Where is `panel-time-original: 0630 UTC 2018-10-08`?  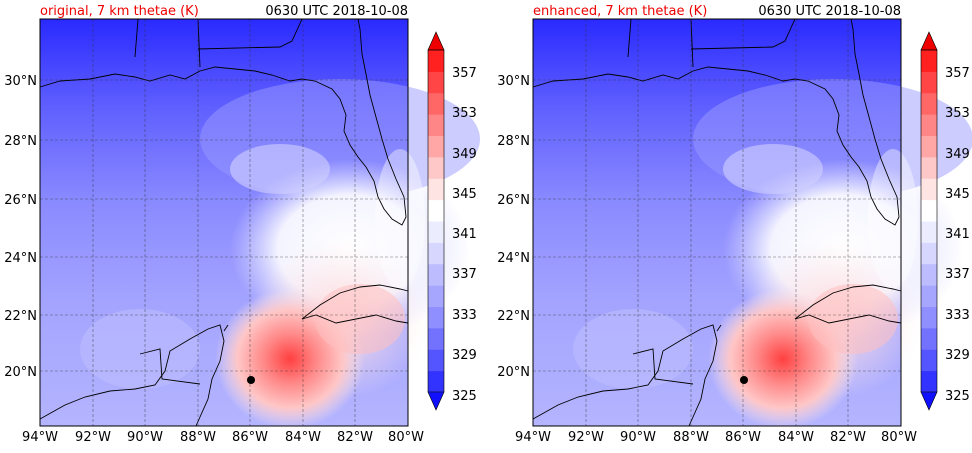
panel-time-original: 0630 UTC 2018-10-08 is located at coordinates (336, 11).